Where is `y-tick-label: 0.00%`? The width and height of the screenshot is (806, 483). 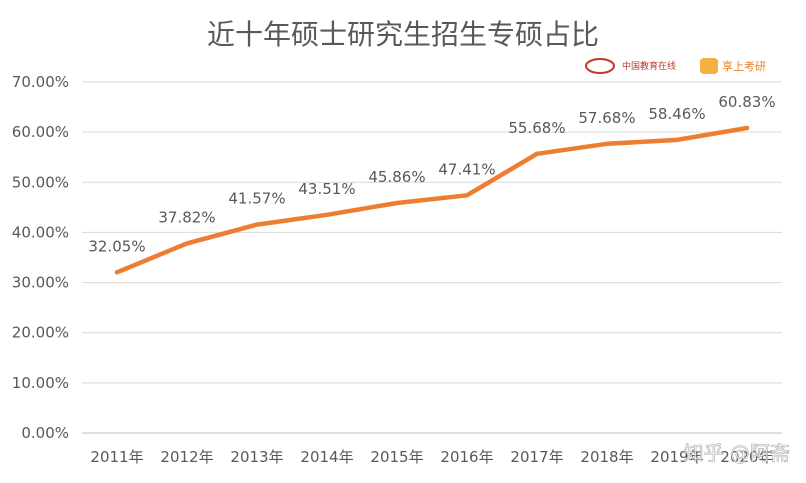 y-tick-label: 0.00% is located at coordinates (45, 433).